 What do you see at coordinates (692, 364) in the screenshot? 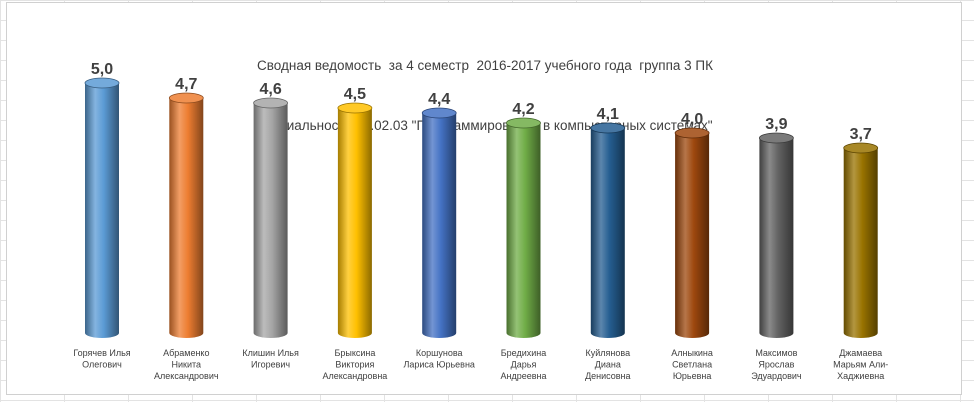
I see `category-label-8: Алныкина Светлана Юрьевна` at bounding box center [692, 364].